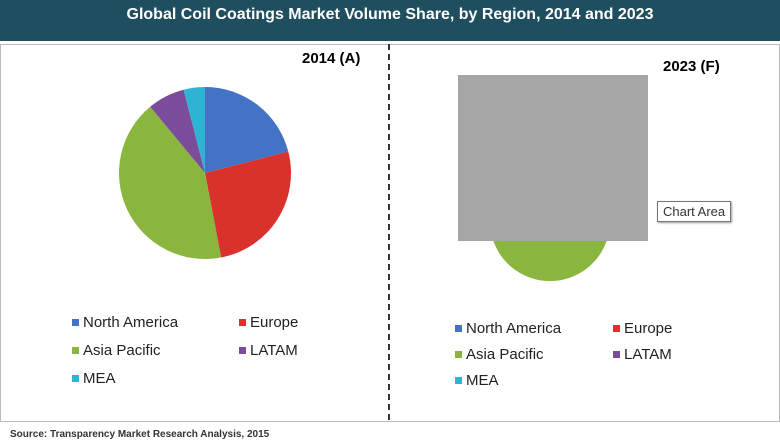  I want to click on chart-area-tooltip: Chart Area, so click(694, 211).